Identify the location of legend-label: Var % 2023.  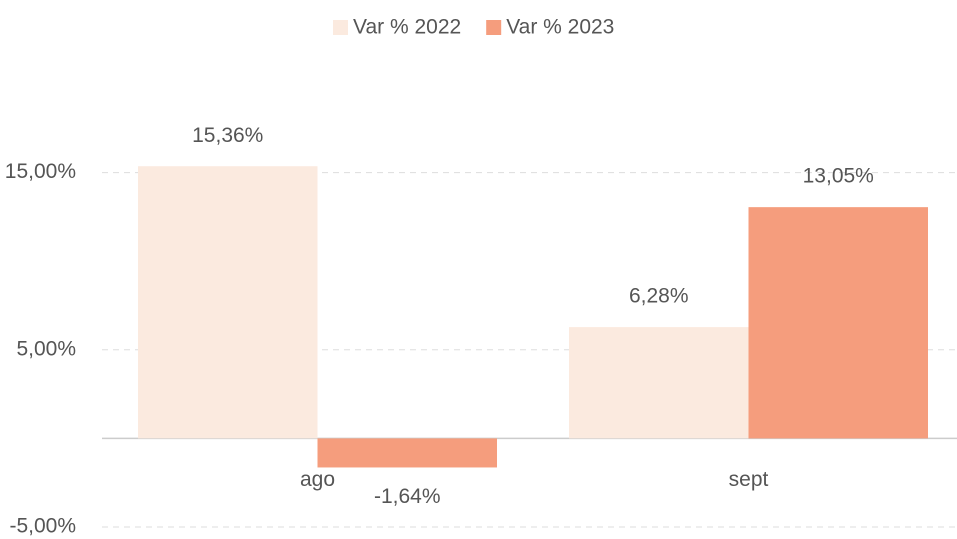
(560, 27).